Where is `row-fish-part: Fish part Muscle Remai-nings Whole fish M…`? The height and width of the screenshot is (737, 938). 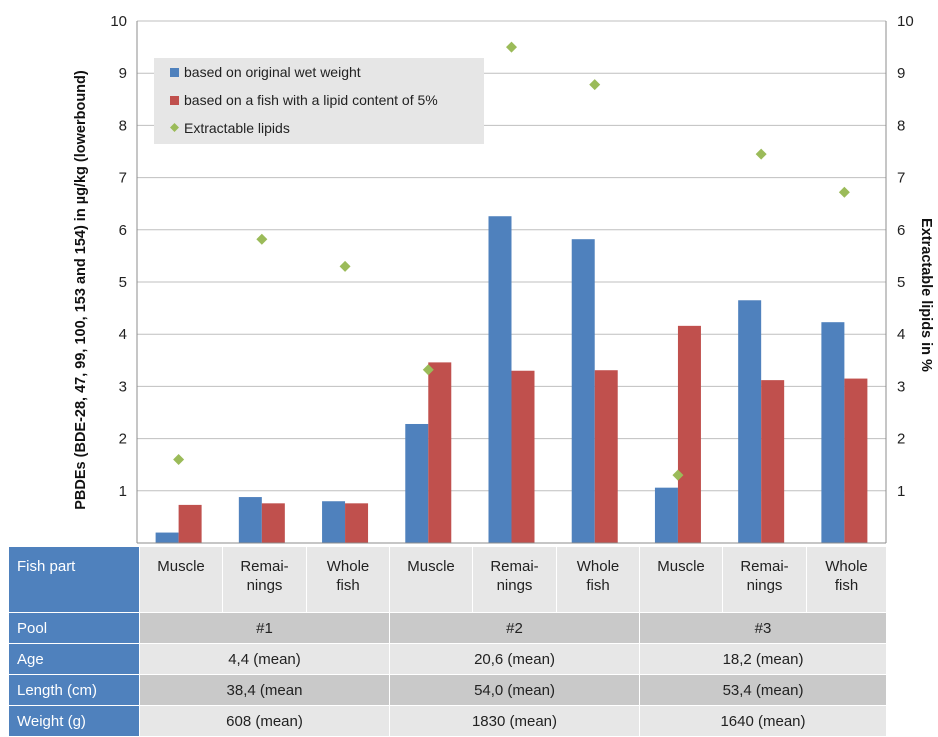 row-fish-part: Fish part Muscle Remai-nings Whole fish M… is located at coordinates (447, 579).